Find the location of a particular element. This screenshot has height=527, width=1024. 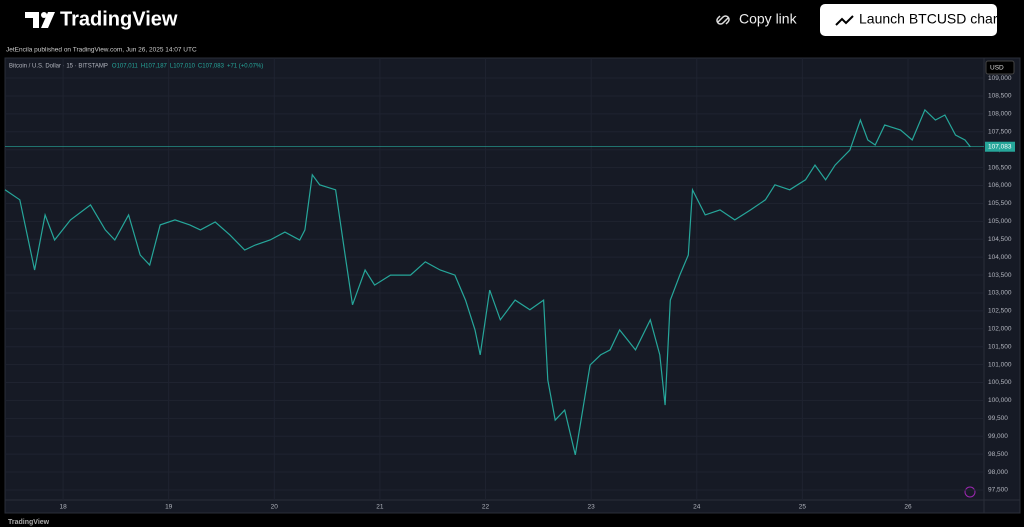

button-bg is located at coordinates (908, 20).